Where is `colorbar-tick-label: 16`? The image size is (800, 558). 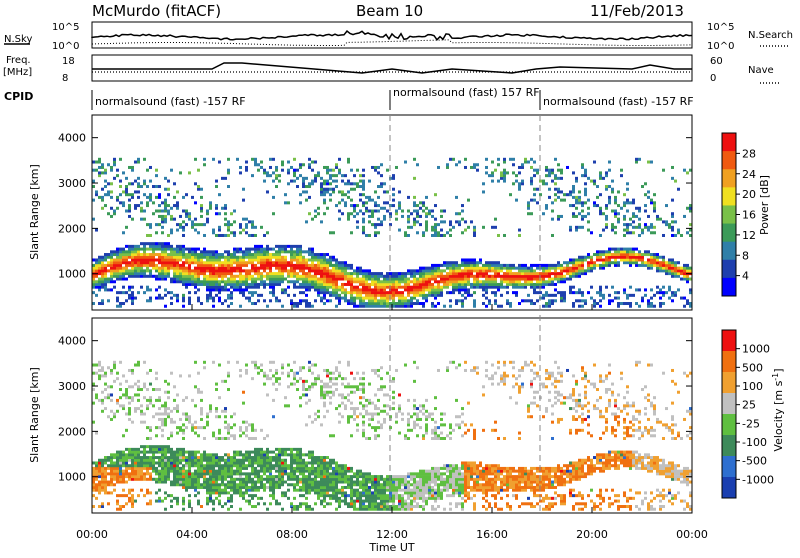 colorbar-tick-label: 16 is located at coordinates (749, 215).